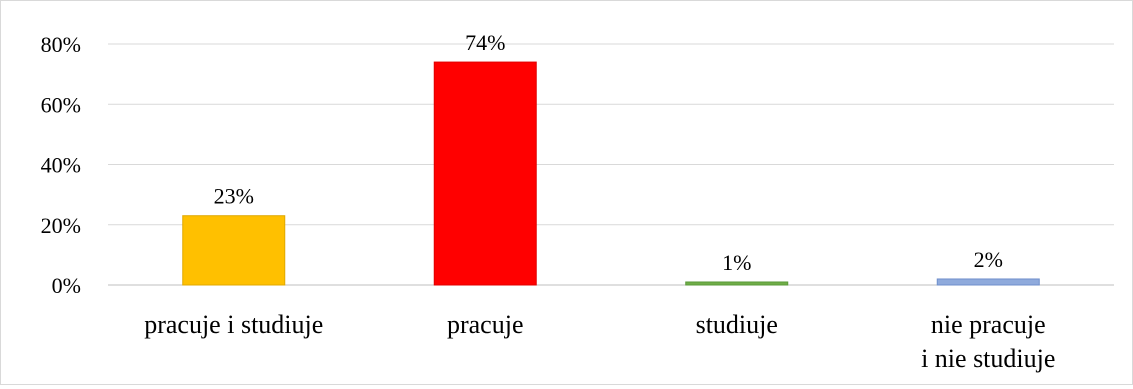 The height and width of the screenshot is (389, 1133). What do you see at coordinates (233, 324) in the screenshot?
I see `category-label: pracuje i studiuje` at bounding box center [233, 324].